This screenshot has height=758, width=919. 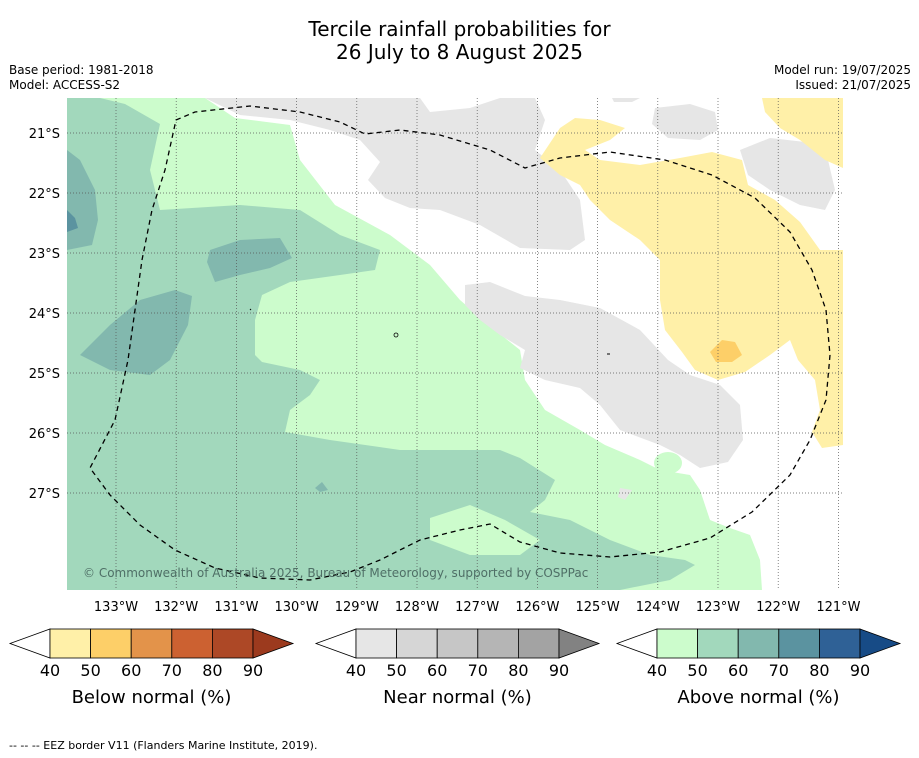 What do you see at coordinates (758, 668) in the screenshot?
I see `colorbar-3: 40 50 60 70 80 90 Above normal (%)` at bounding box center [758, 668].